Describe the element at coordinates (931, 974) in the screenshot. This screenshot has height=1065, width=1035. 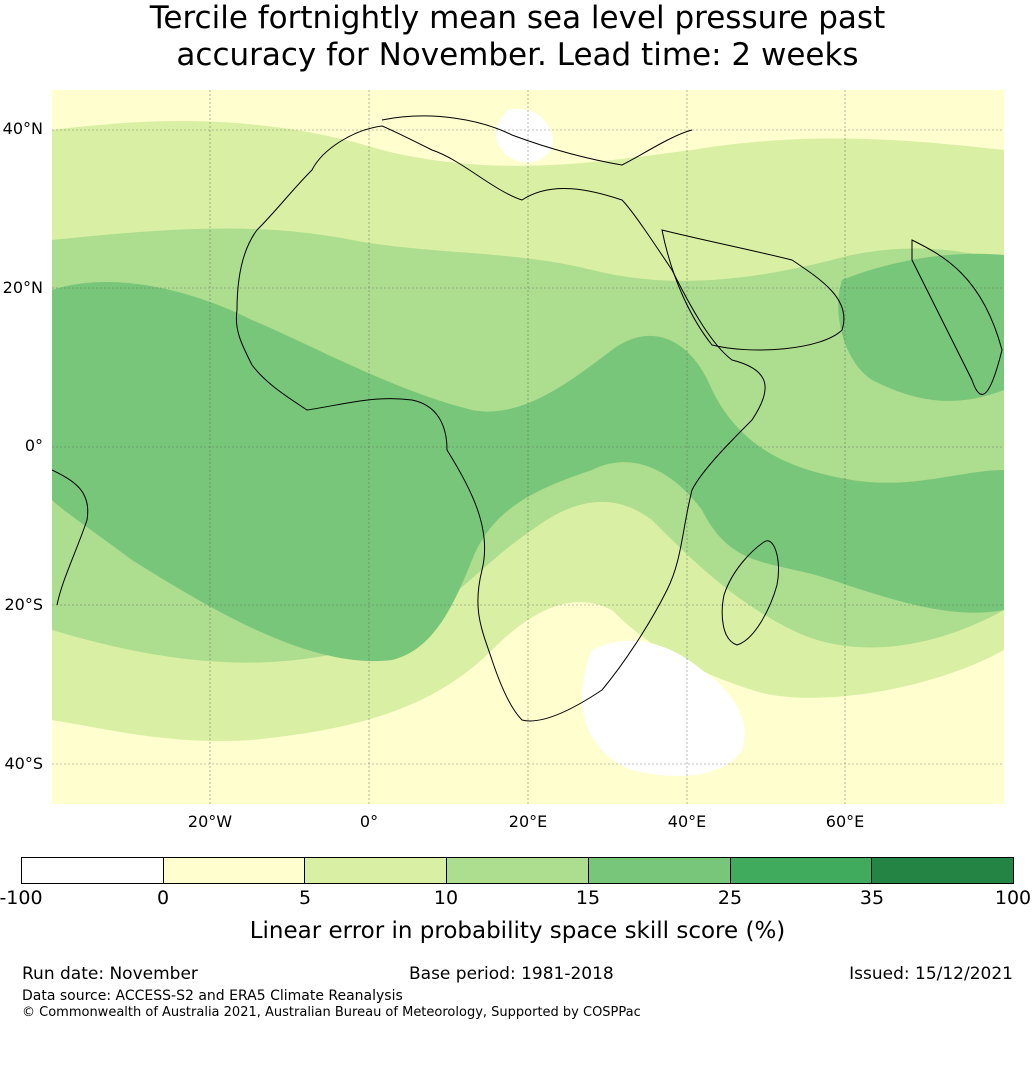
I see `issued-date: Issued: 15/12/2021` at that location.